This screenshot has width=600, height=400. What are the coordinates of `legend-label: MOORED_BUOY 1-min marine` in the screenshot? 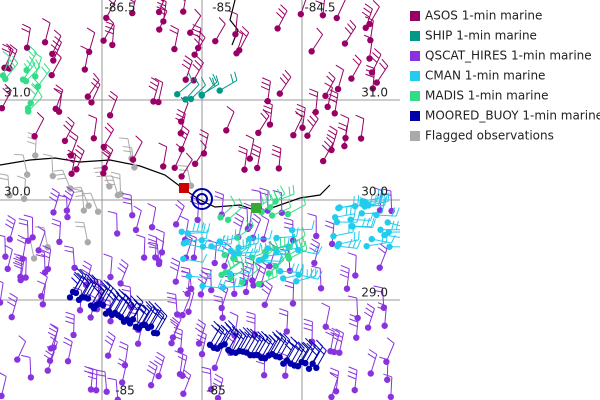 It's located at (512, 116).